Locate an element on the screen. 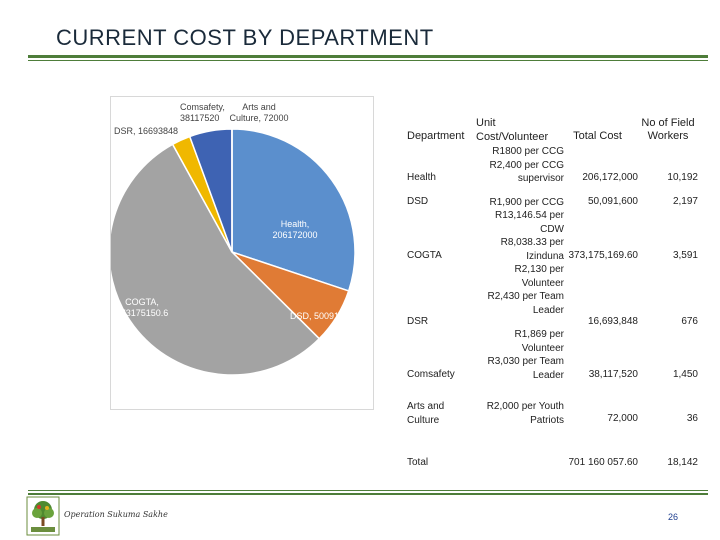  tree-logo-icon is located at coordinates (43, 516).